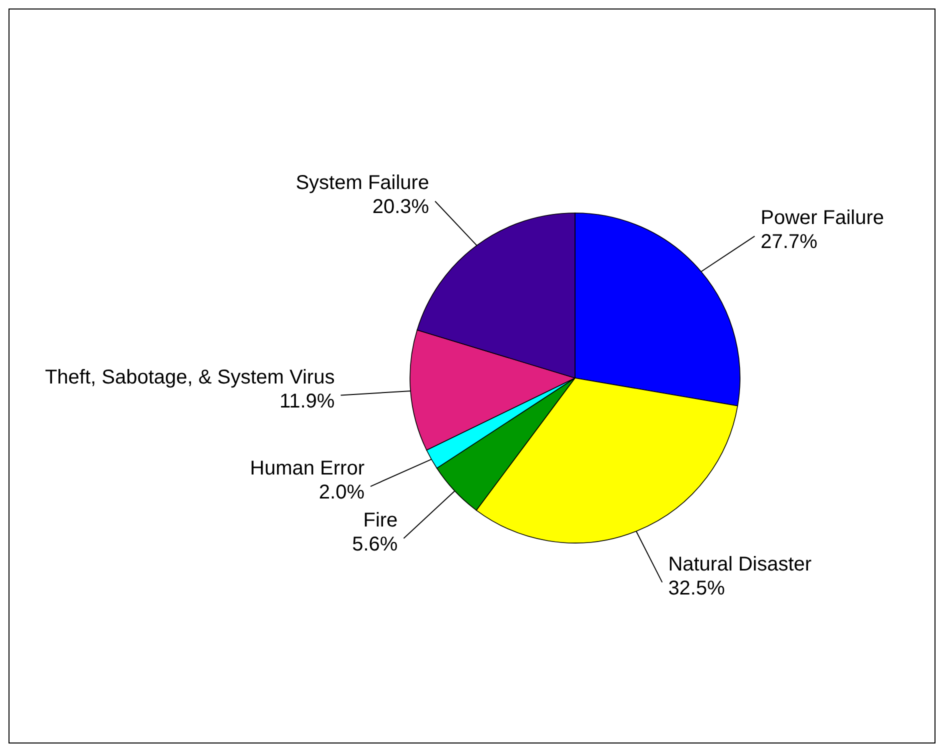  Describe the element at coordinates (375, 544) in the screenshot. I see `data-label: 5.6%` at that location.